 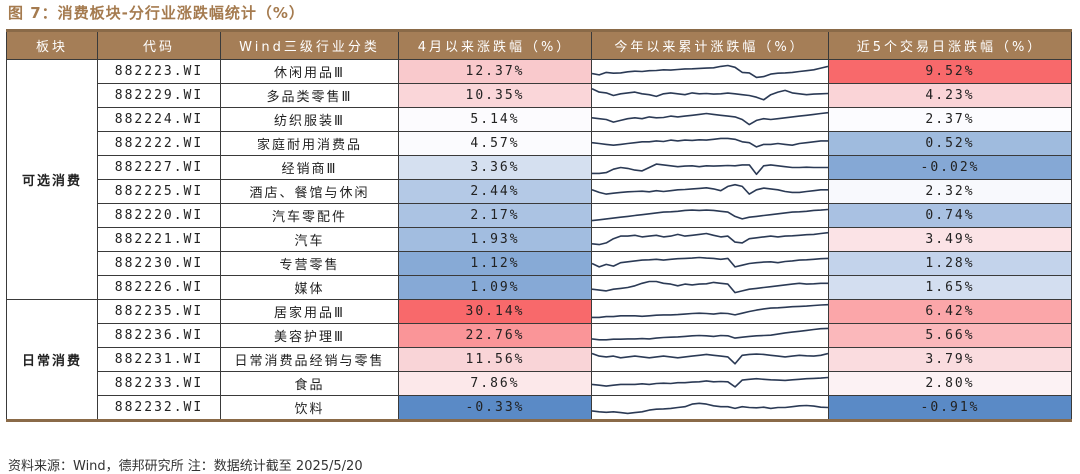 I want to click on industry-code: 882225.WI, so click(x=159, y=191).